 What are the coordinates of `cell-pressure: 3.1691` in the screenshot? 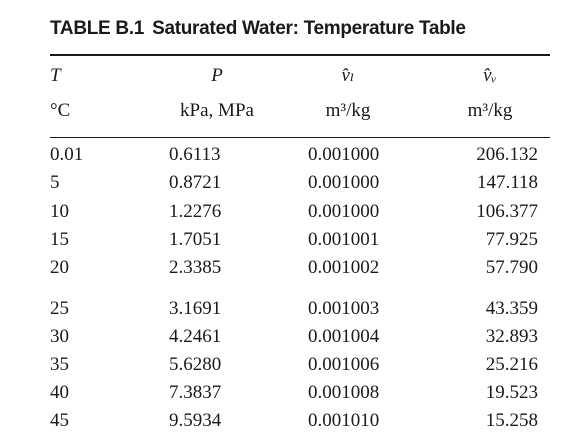 It's located at (195, 308).